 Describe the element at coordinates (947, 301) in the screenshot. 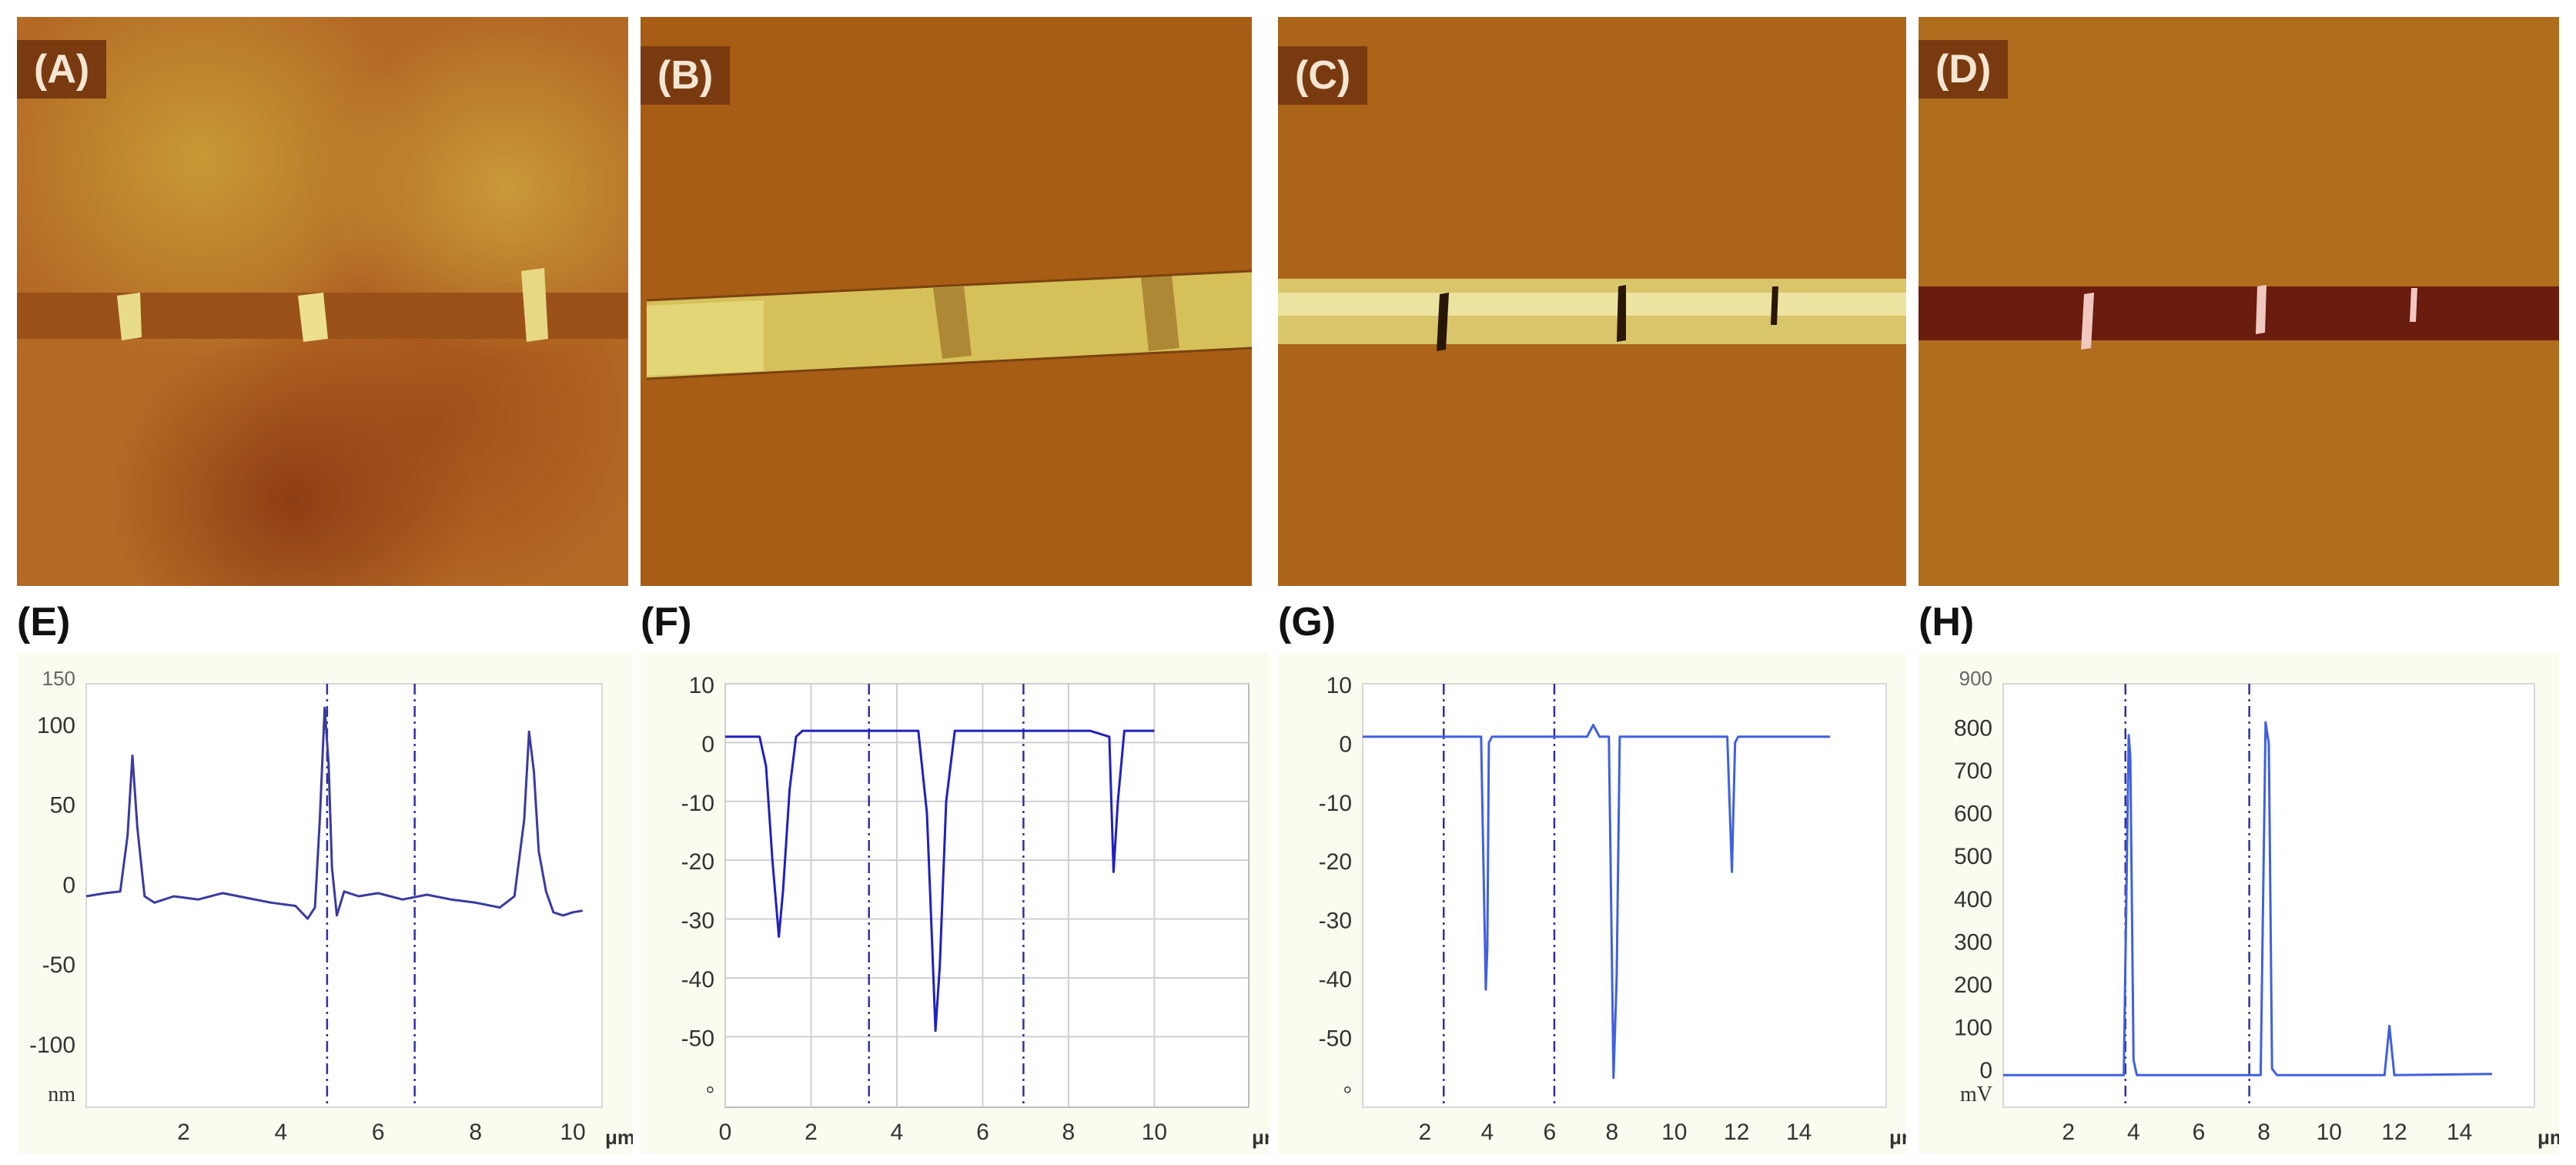

I see `afm-image-b` at that location.